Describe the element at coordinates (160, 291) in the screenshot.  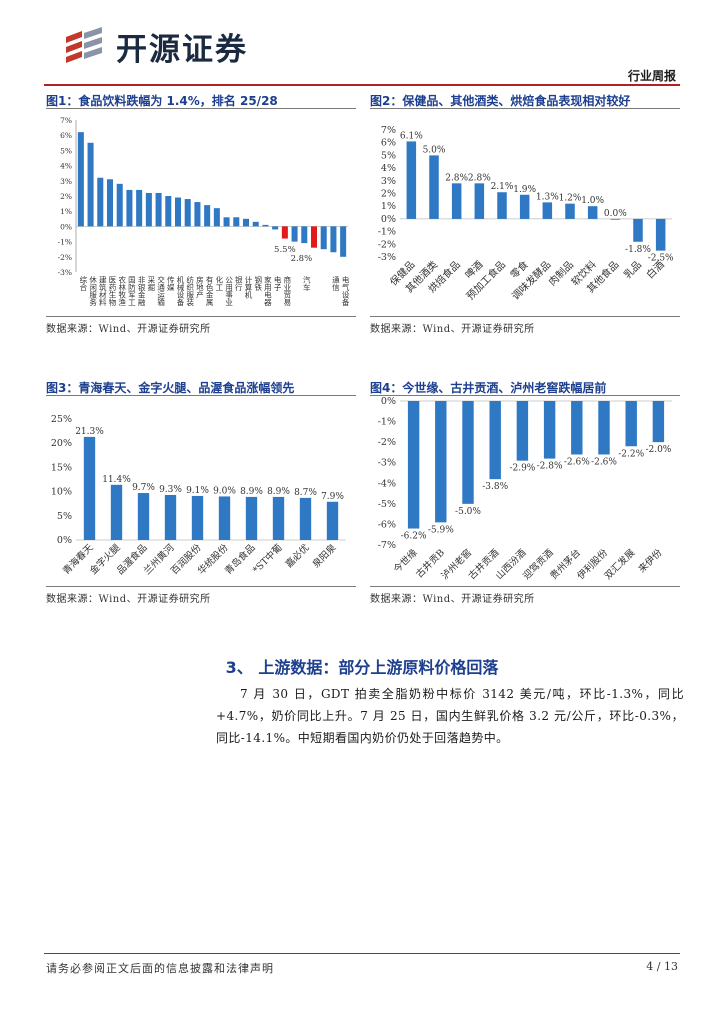
I see `category-label: 交通运输` at that location.